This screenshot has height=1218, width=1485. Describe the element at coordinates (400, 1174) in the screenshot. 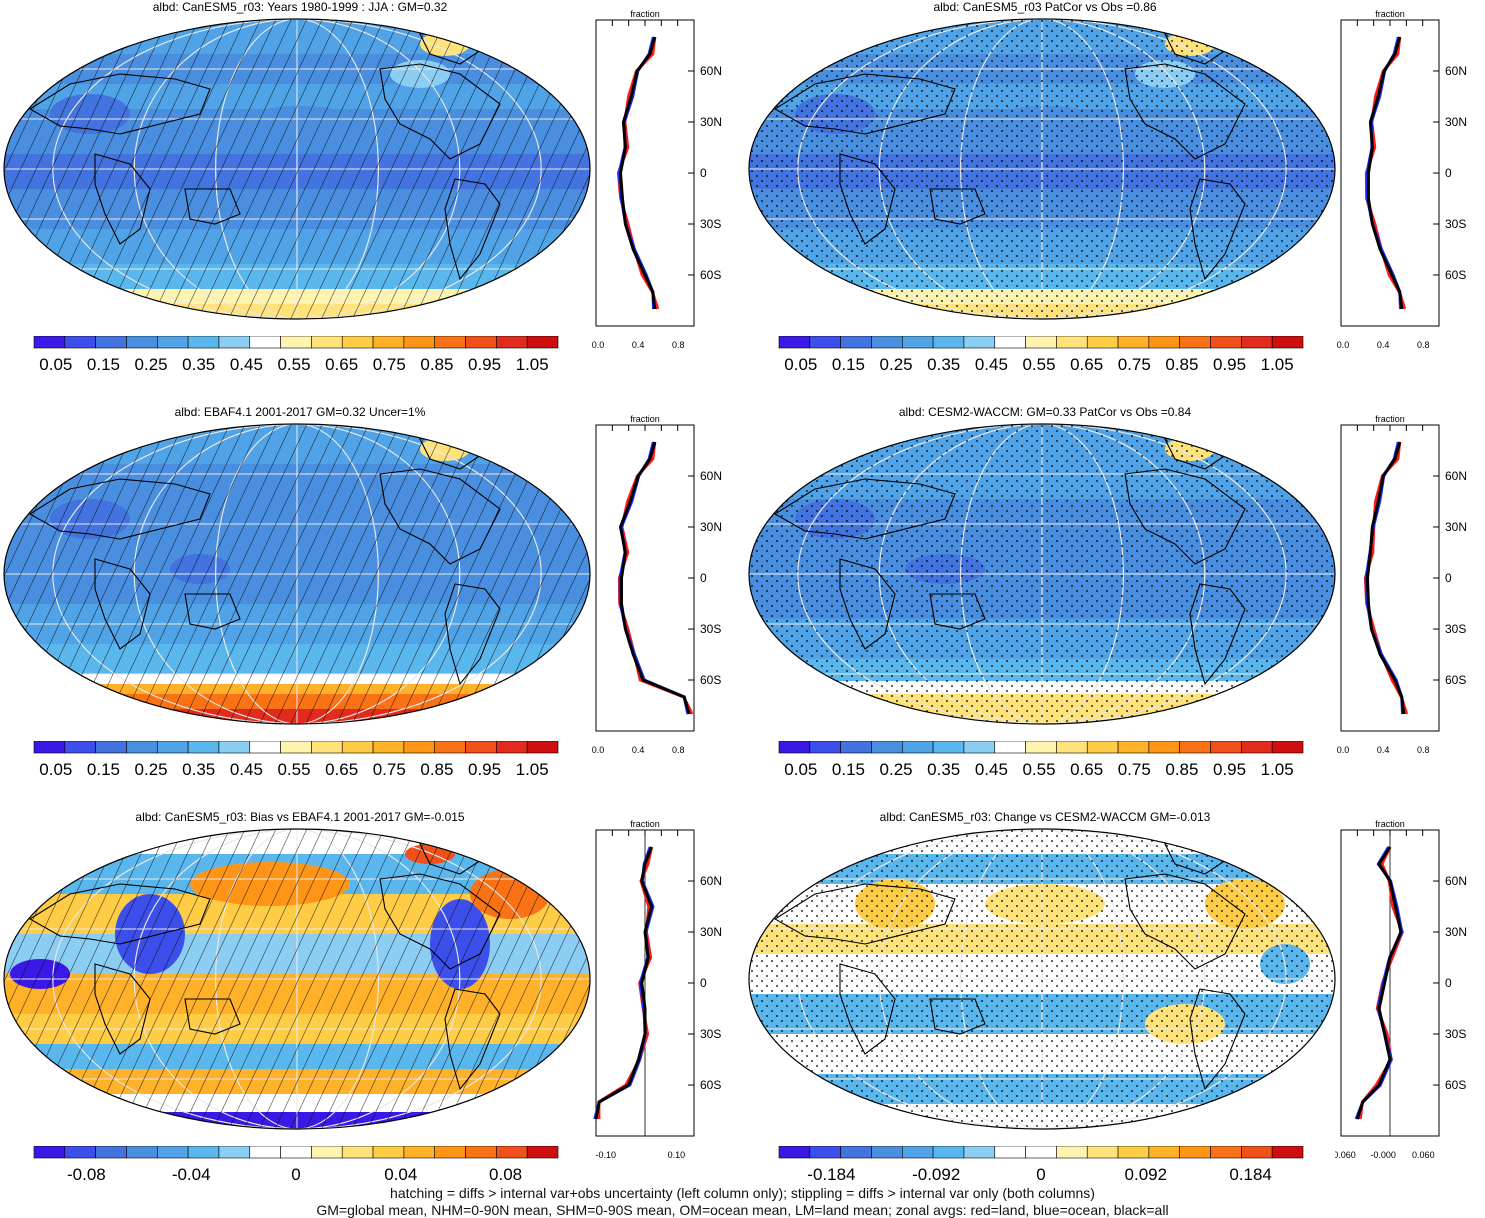

I see `colorbar-label: 0.04` at that location.